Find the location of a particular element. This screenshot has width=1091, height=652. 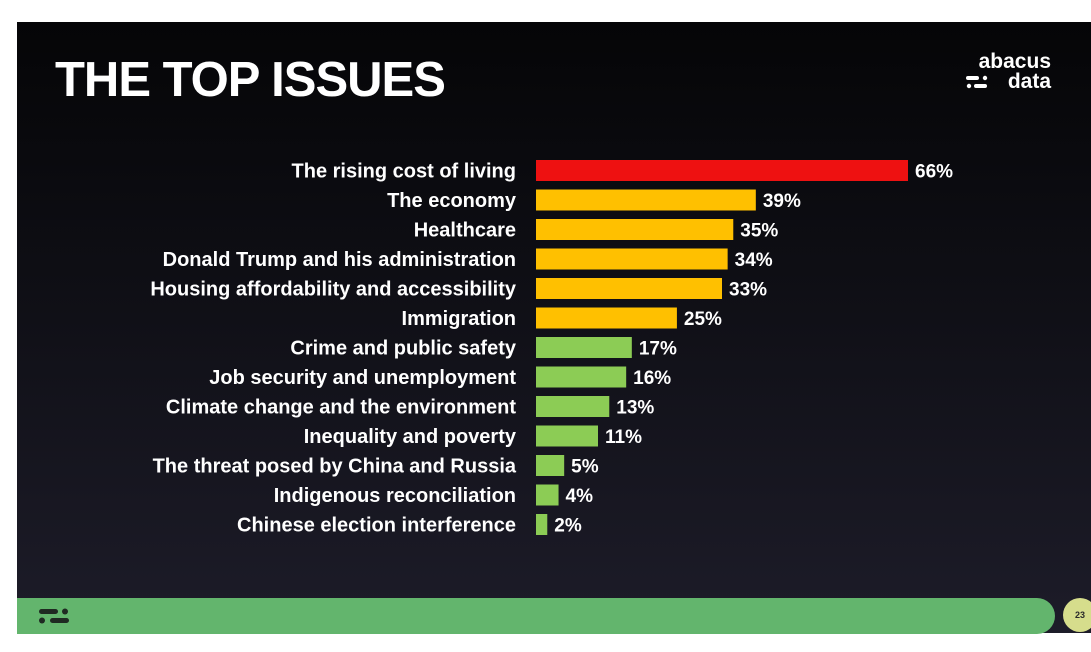

category-label: Crime and public safety is located at coordinates (403, 349).